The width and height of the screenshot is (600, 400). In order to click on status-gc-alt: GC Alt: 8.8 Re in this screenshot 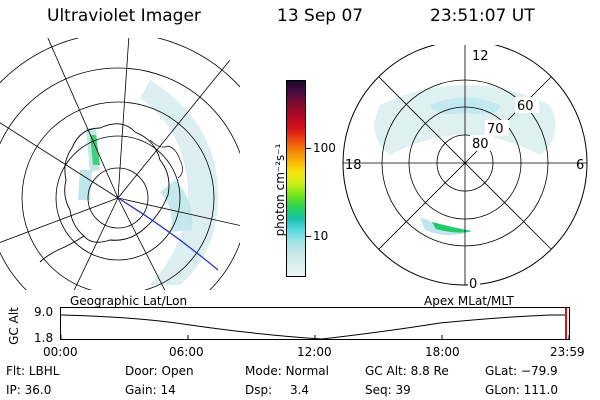, I will do `click(407, 371)`.